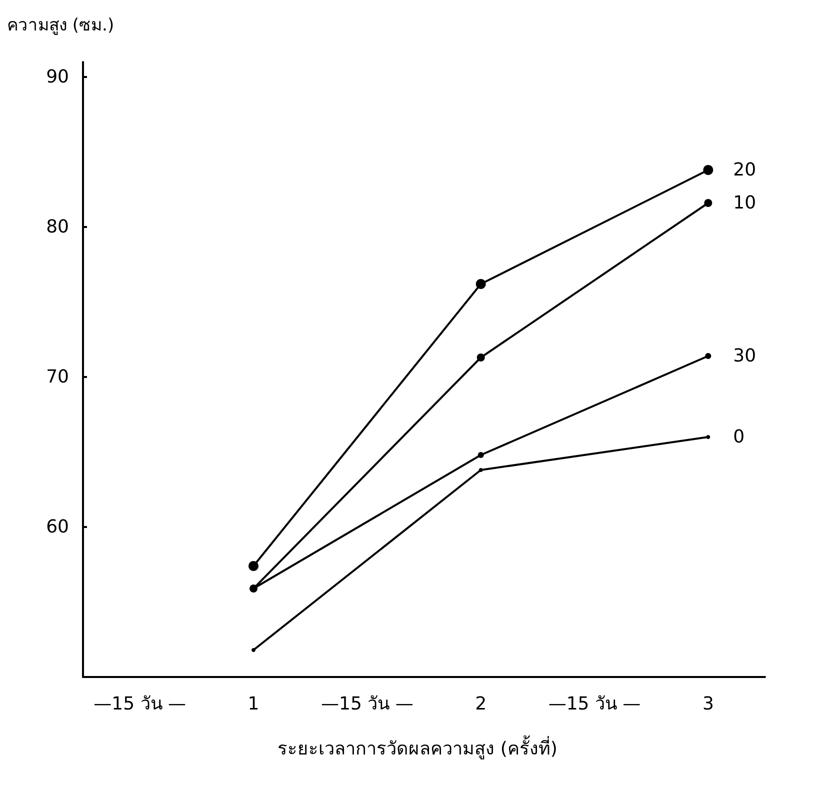  I want to click on x-tick-label: 2, so click(481, 704).